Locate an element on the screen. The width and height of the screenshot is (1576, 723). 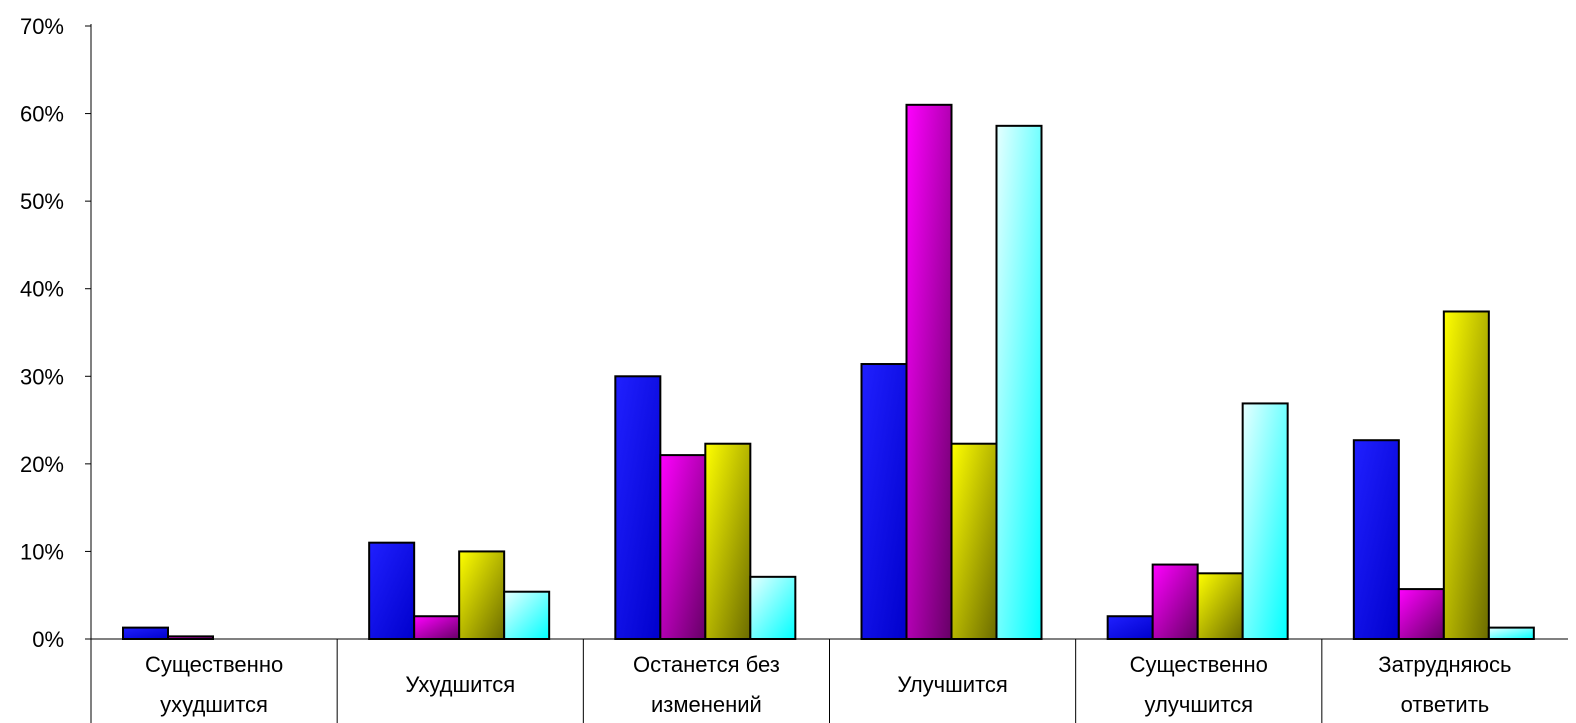
bar-s3-c5 is located at coordinates (1220, 606).